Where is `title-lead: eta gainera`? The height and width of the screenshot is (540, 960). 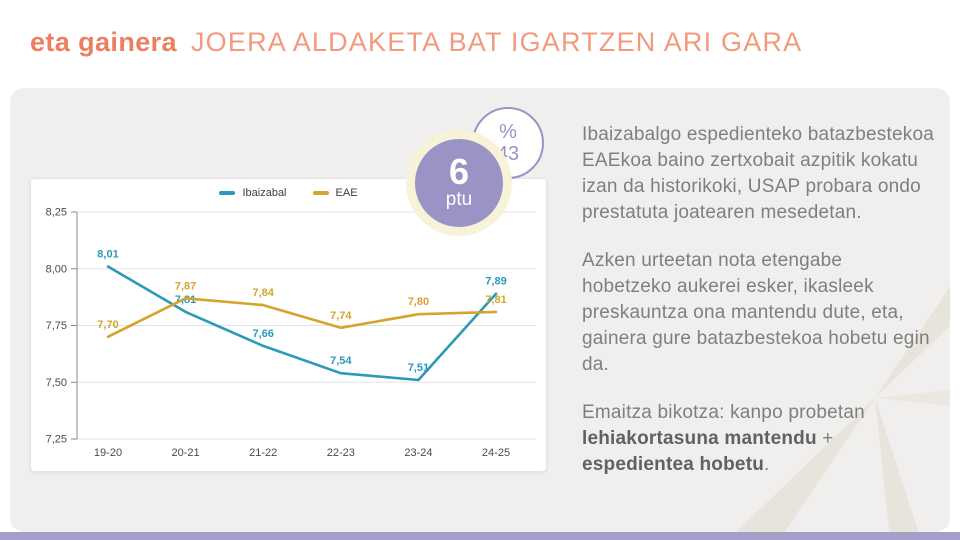
title-lead: eta gainera is located at coordinates (103, 42).